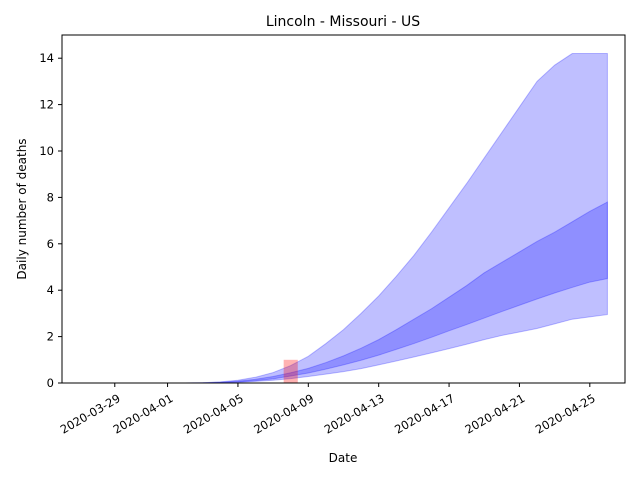  Describe the element at coordinates (46, 58) in the screenshot. I see `y-tick-label: 14` at that location.